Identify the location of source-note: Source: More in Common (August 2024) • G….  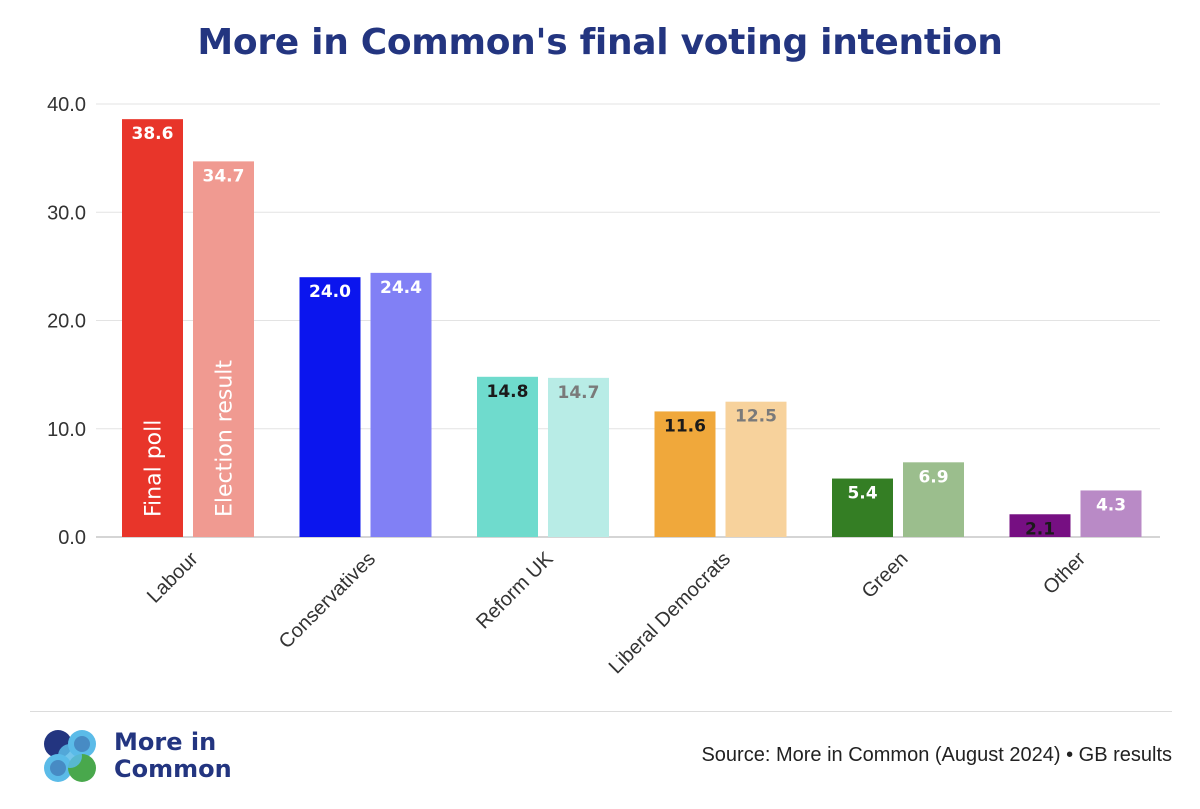
(936, 755).